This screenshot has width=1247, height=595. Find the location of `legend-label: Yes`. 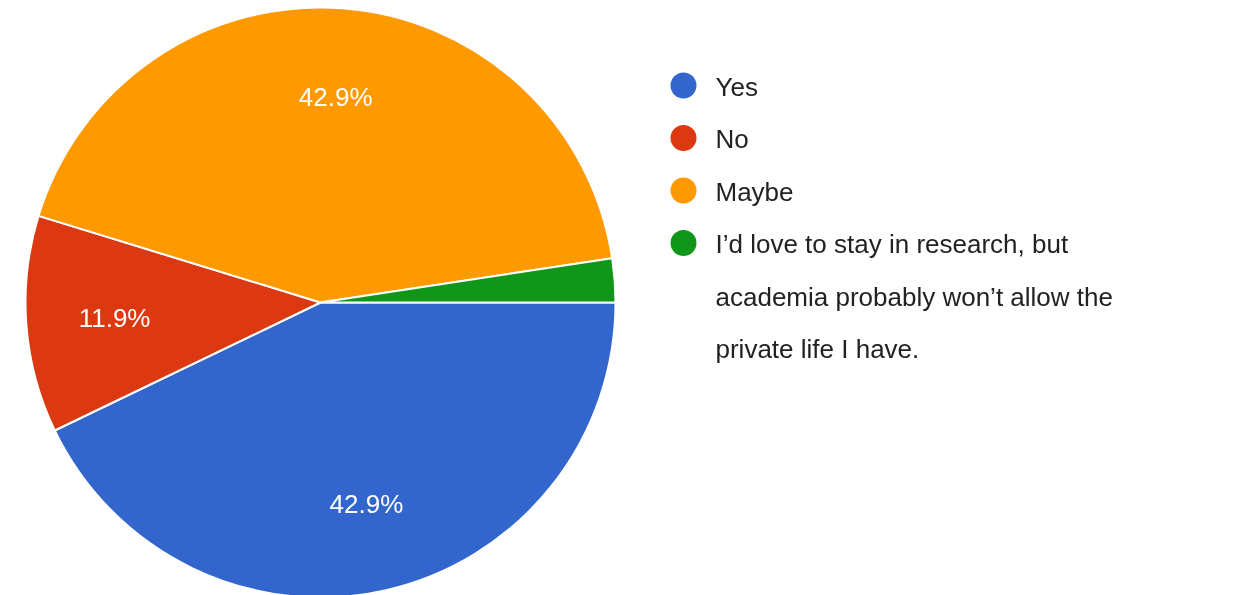

legend-label: Yes is located at coordinates (736, 86).